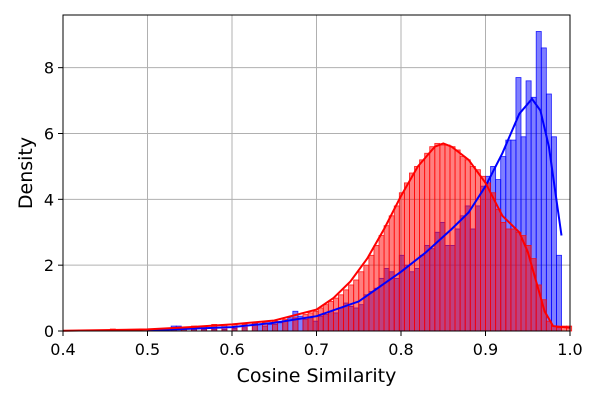 The image size is (600, 400). Describe the element at coordinates (485, 349) in the screenshot. I see `x-tick-label: 0.9` at that location.